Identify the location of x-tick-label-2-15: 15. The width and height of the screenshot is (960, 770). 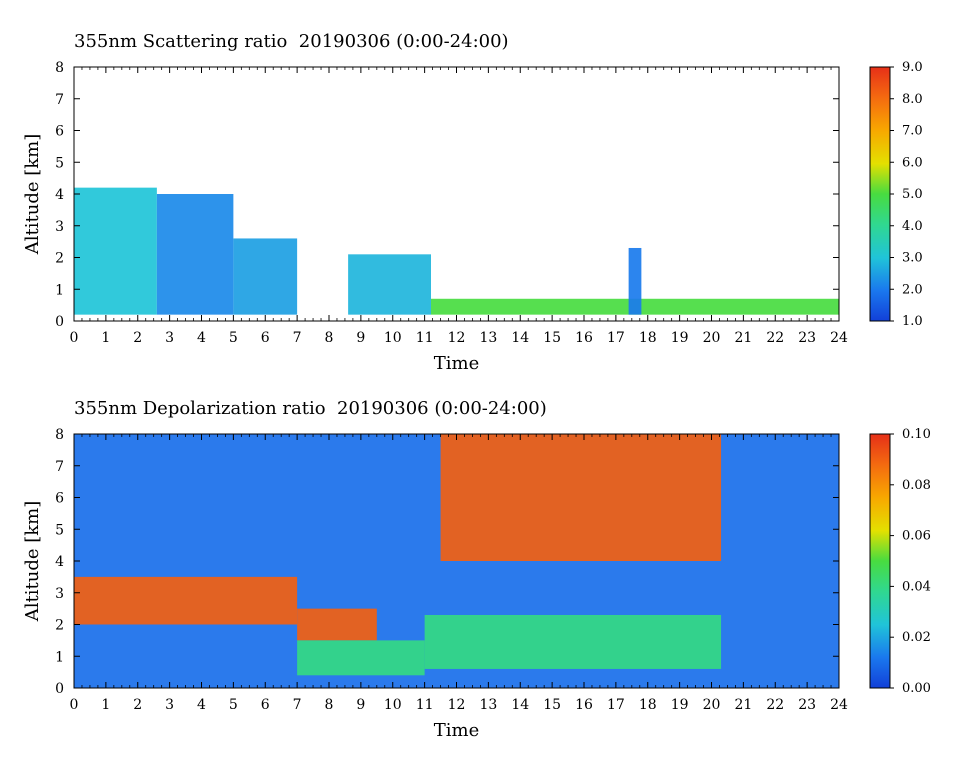
(552, 705).